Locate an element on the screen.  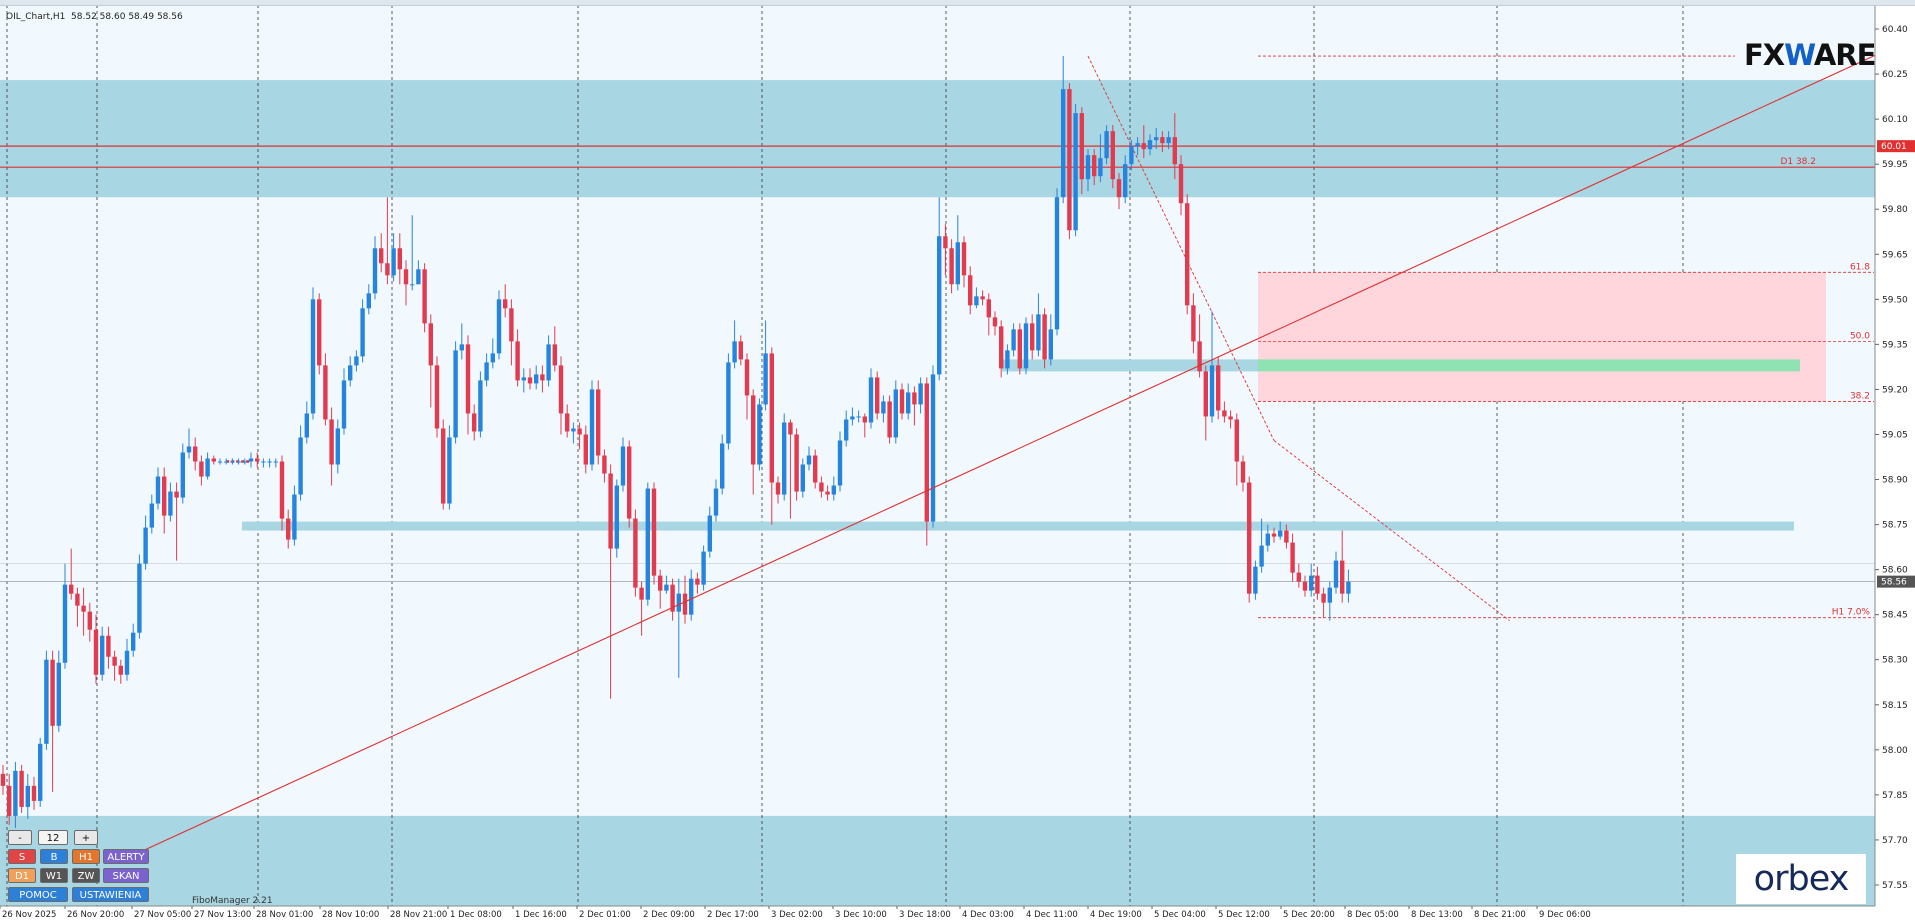
scan-button: SKAN is located at coordinates (126, 875).